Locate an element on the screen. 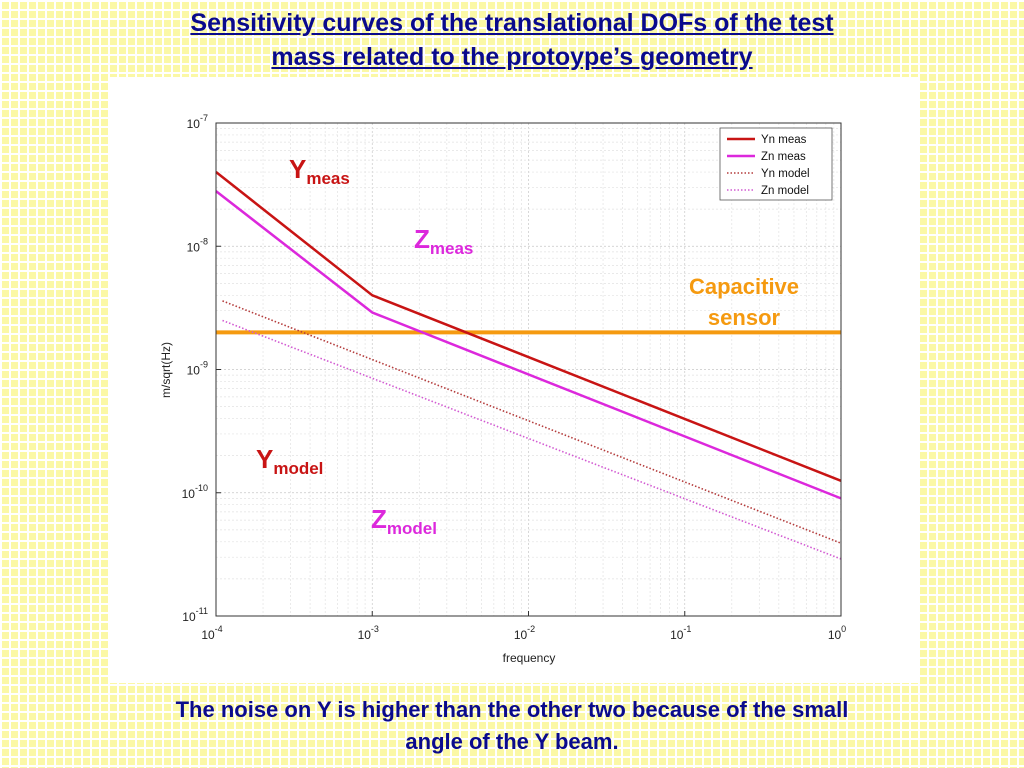  legend-label-yn-model: Yn model is located at coordinates (785, 174).